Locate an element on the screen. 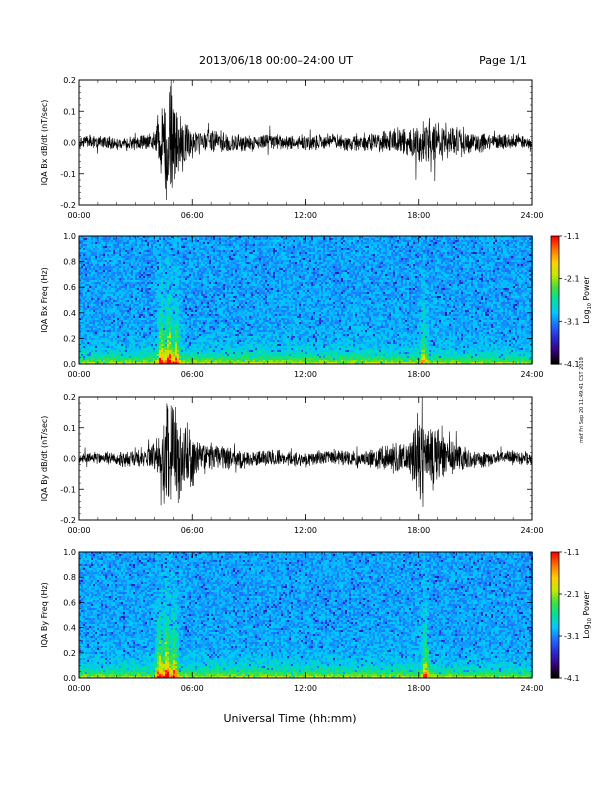 Image resolution: width=612 pixels, height=792 pixels. y-axis-label: IQA By Freq (Hz) is located at coordinates (44, 615).